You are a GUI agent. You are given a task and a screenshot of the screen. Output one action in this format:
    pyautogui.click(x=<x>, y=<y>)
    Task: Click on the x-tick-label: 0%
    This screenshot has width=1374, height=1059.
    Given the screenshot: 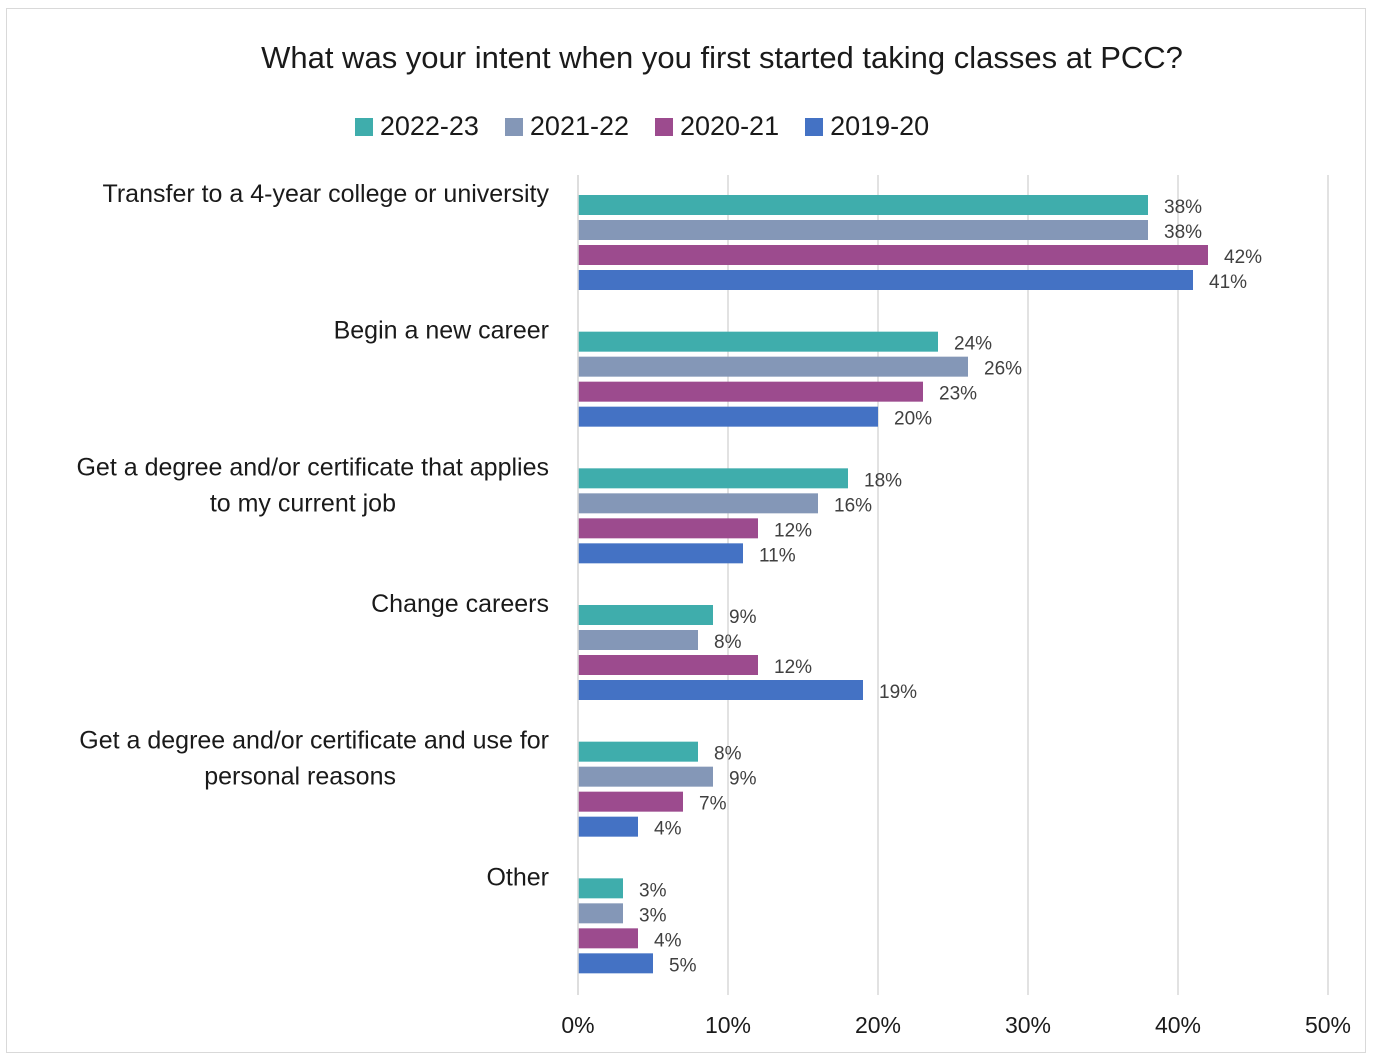 What is the action you would take?
    pyautogui.click(x=577, y=1025)
    